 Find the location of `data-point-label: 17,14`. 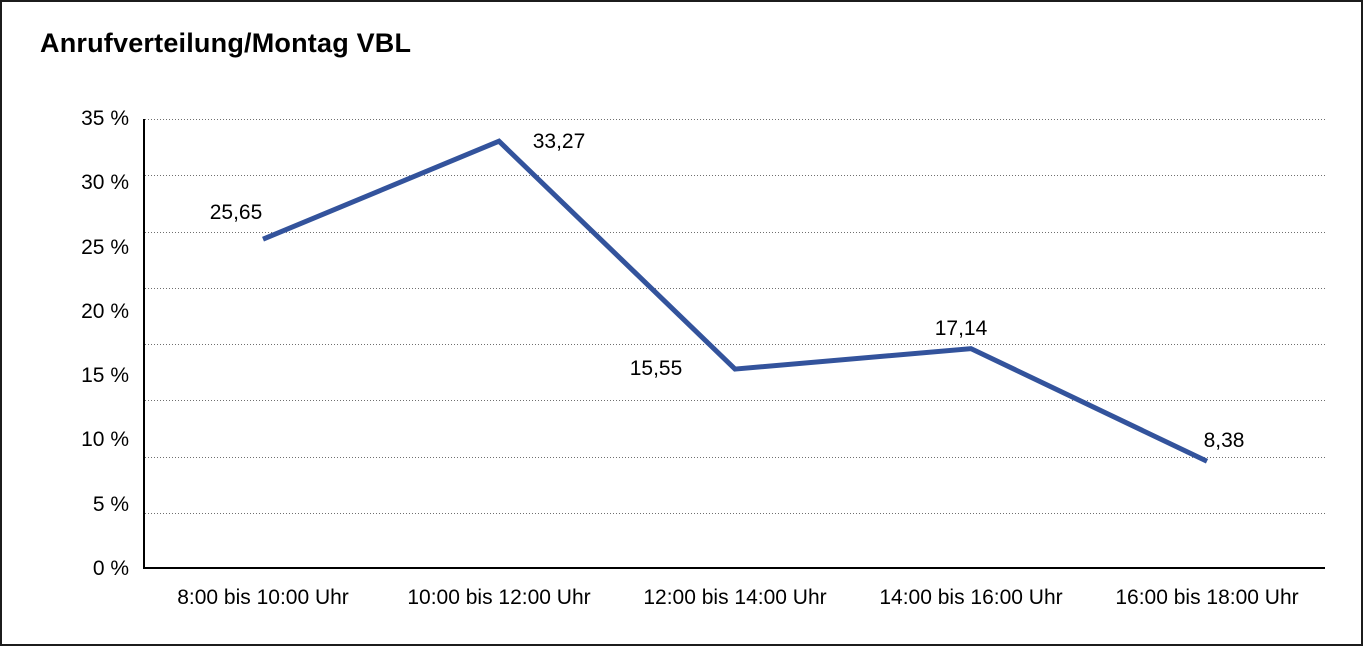

data-point-label: 17,14 is located at coordinates (961, 328).